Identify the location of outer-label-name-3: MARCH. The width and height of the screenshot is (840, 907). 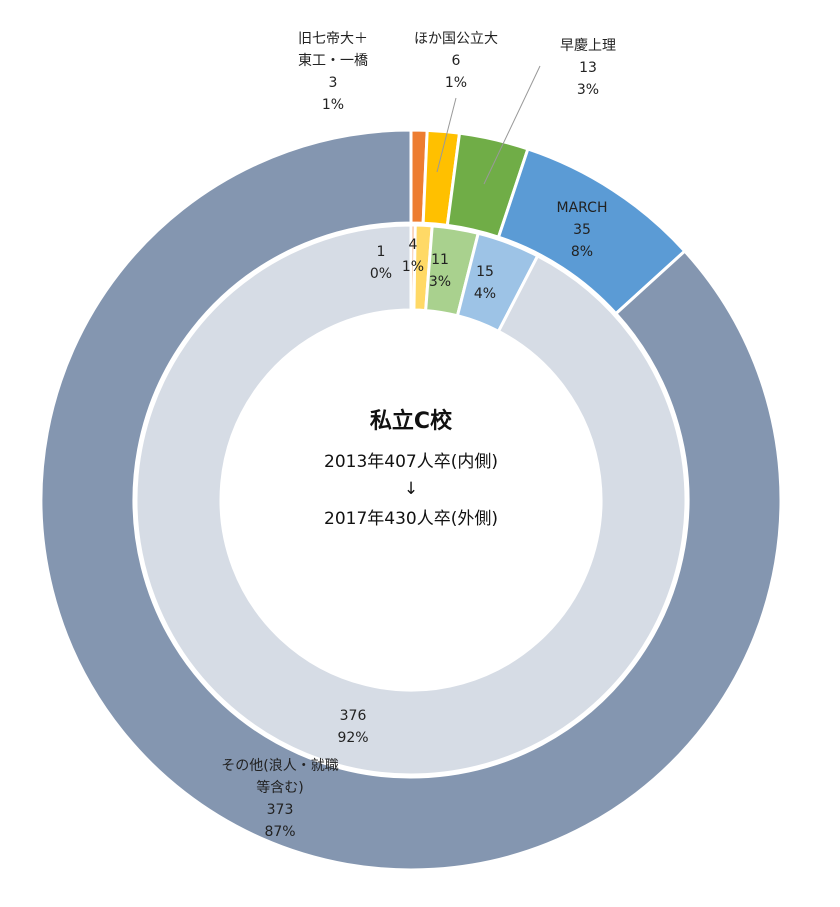
(582, 208).